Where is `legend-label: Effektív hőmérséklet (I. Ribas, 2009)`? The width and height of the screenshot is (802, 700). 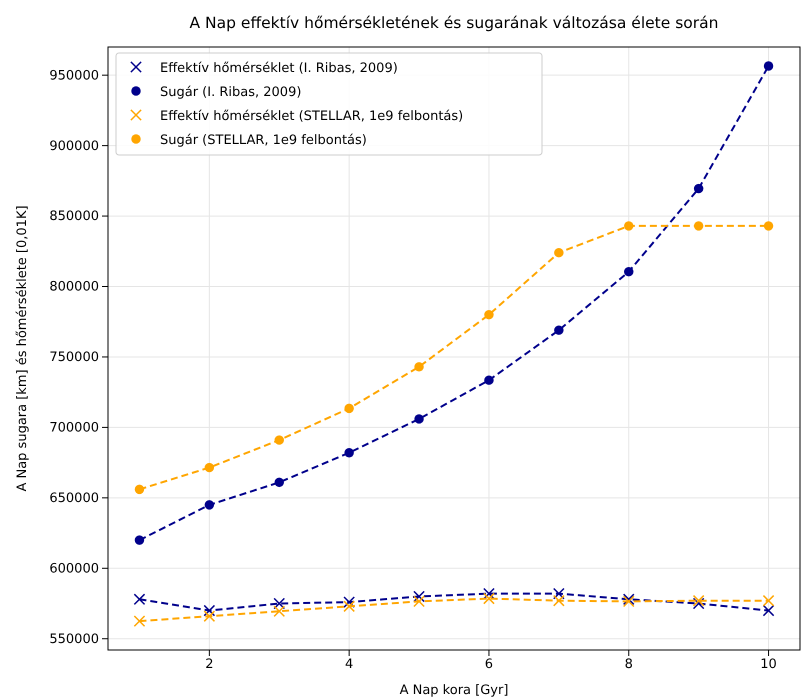 legend-label: Effektív hőmérséklet (I. Ribas, 2009) is located at coordinates (279, 68).